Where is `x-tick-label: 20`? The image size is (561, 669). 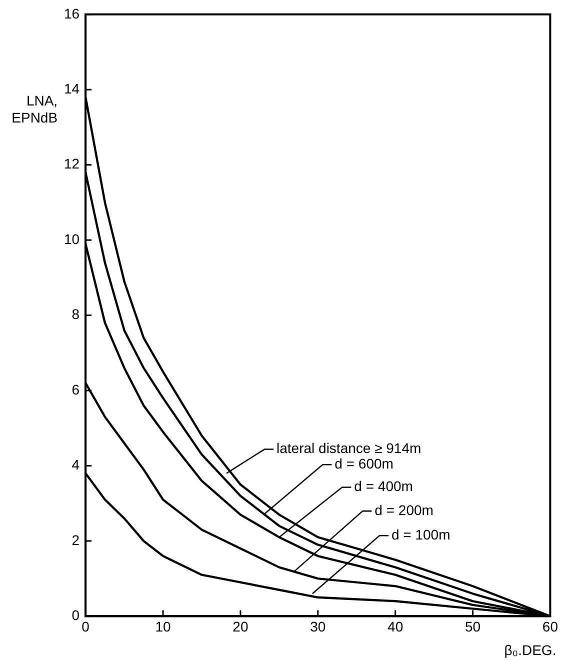 x-tick-label: 20 is located at coordinates (240, 626).